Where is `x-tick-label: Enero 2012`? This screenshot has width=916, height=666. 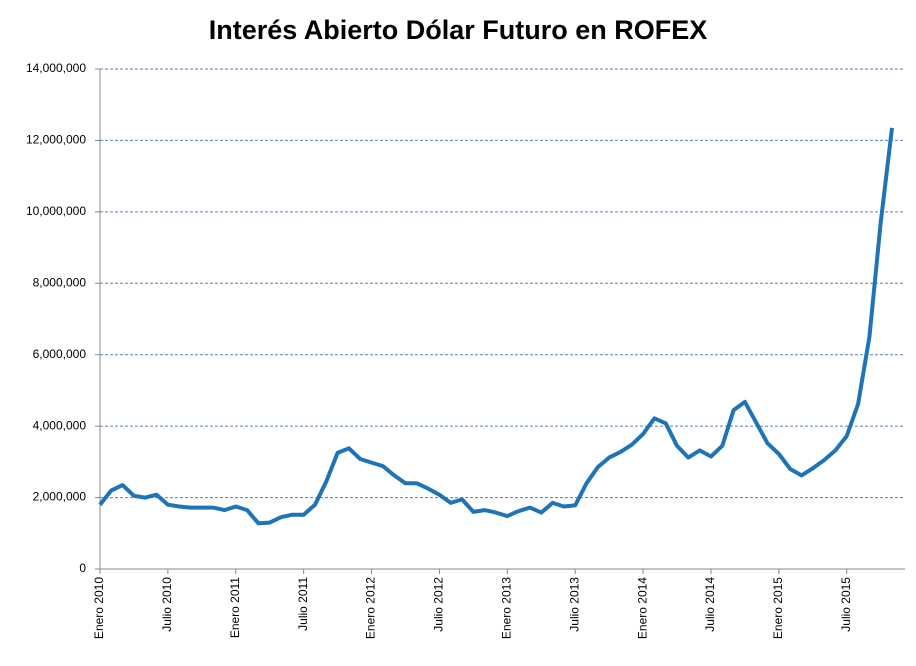 x-tick-label: Enero 2012 is located at coordinates (371, 608).